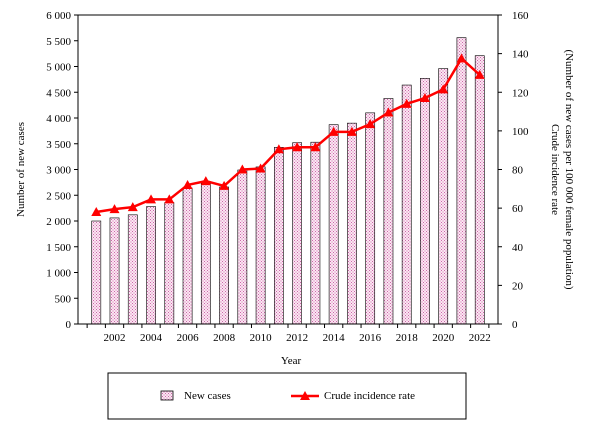 The height and width of the screenshot is (438, 592). I want to click on bar-new-cases-2012, so click(297, 233).